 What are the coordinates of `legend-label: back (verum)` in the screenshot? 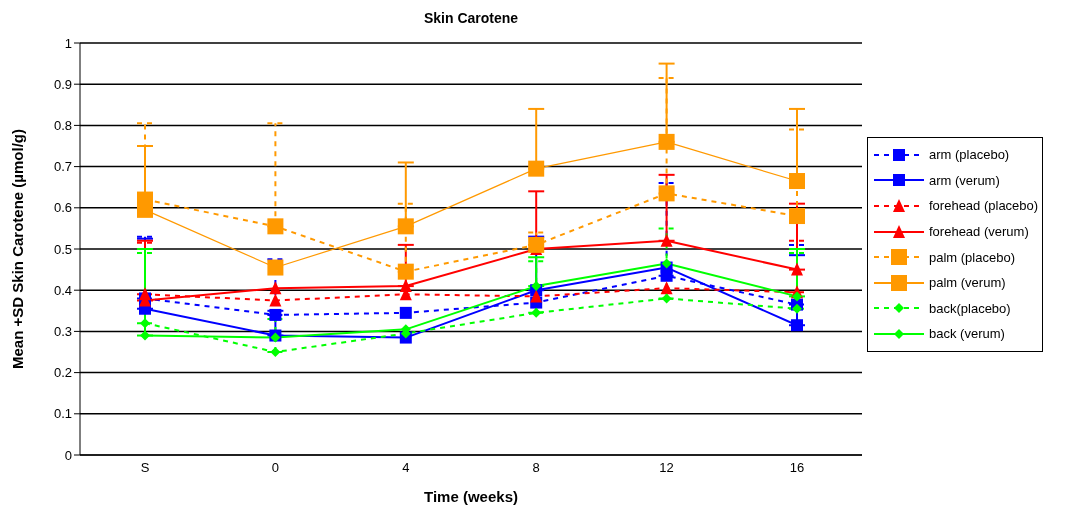 It's located at (967, 334).